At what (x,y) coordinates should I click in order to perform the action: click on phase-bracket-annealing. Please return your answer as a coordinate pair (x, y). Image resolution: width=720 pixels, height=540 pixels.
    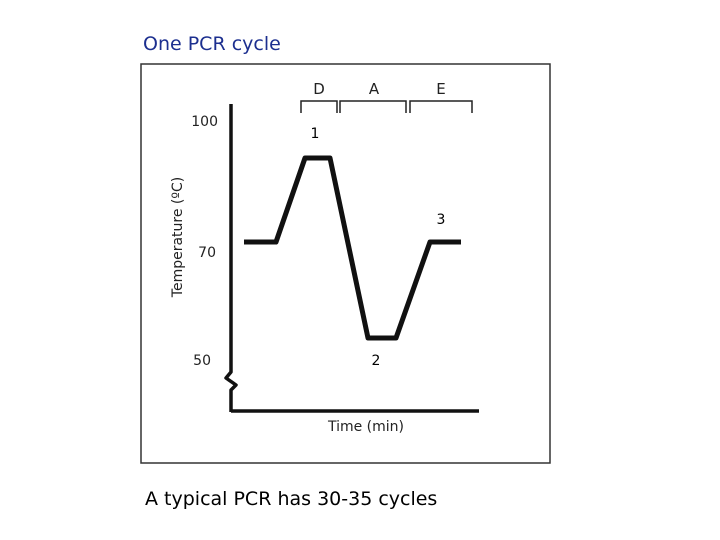
    Looking at the image, I should click on (373, 106).